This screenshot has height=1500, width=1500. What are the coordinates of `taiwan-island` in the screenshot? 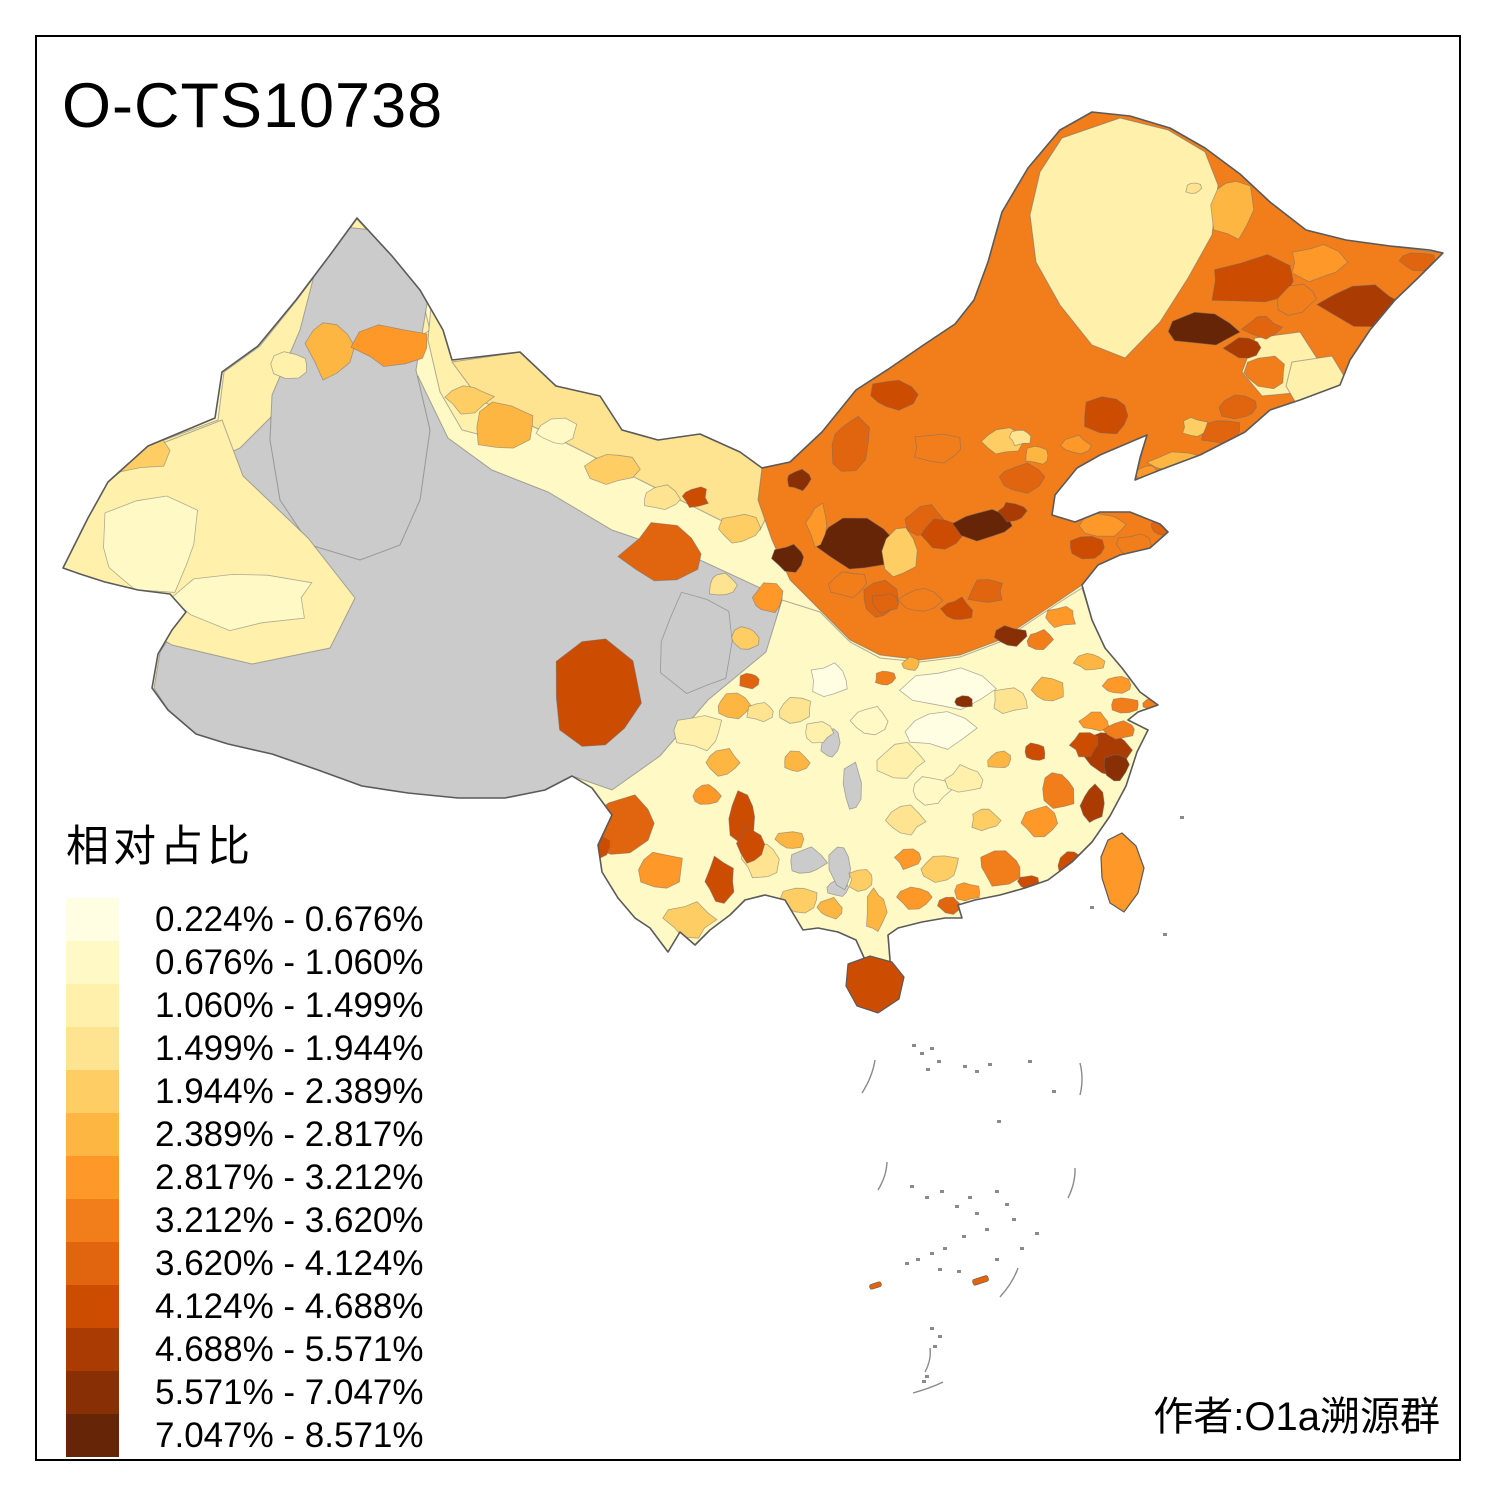 It's located at (1122, 872).